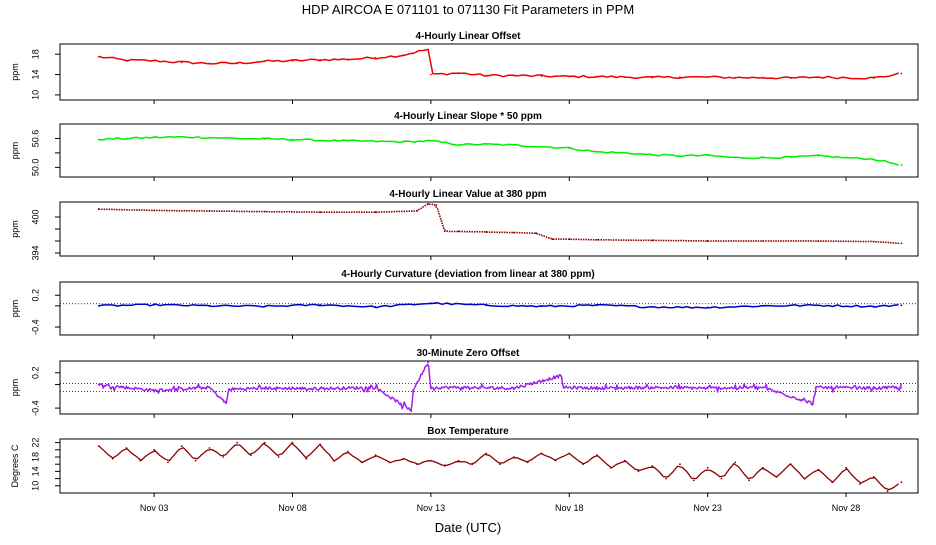 The width and height of the screenshot is (936, 545). I want to click on y-tick-label: 50.0, so click(35, 168).